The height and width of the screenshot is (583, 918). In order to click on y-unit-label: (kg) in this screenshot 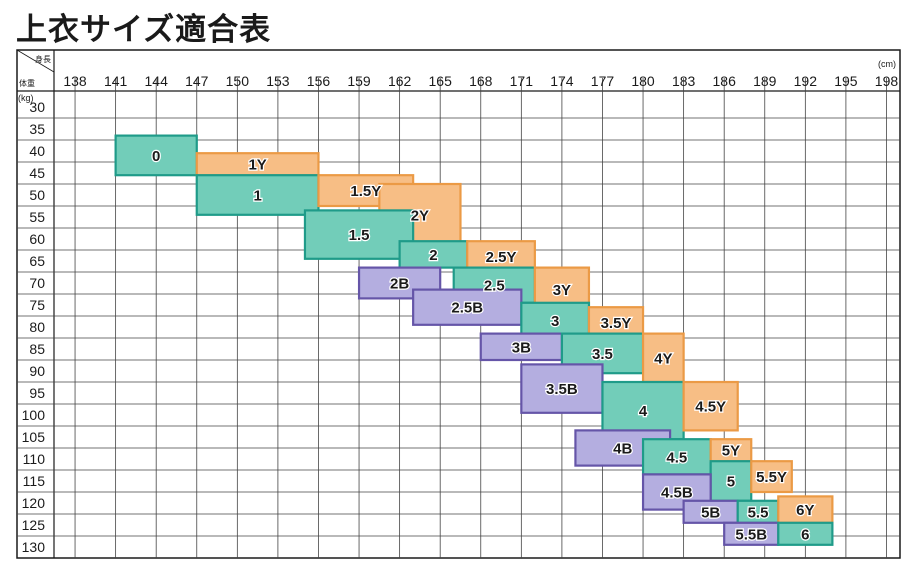, I will do `click(26, 98)`.